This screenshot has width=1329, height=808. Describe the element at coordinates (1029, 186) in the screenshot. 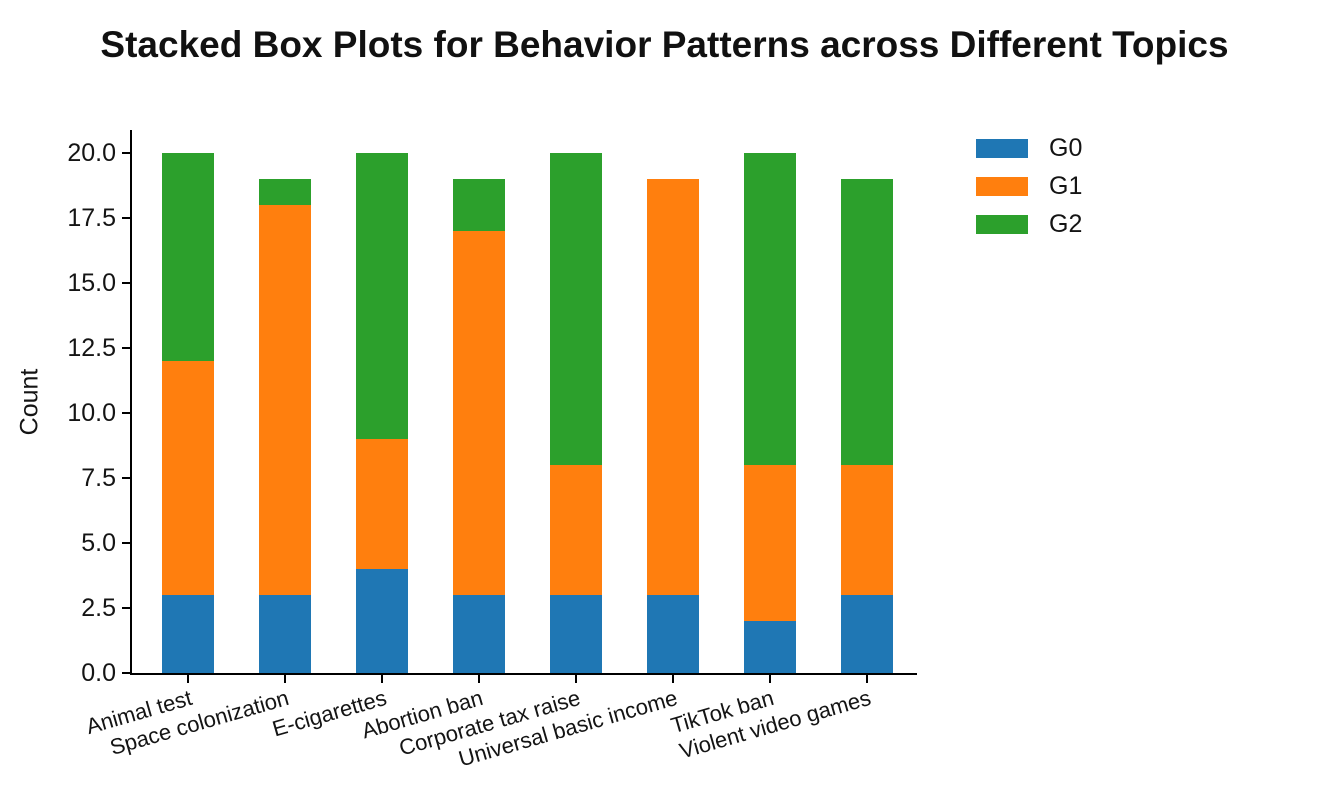

I see `legend-item-g1: G1` at that location.